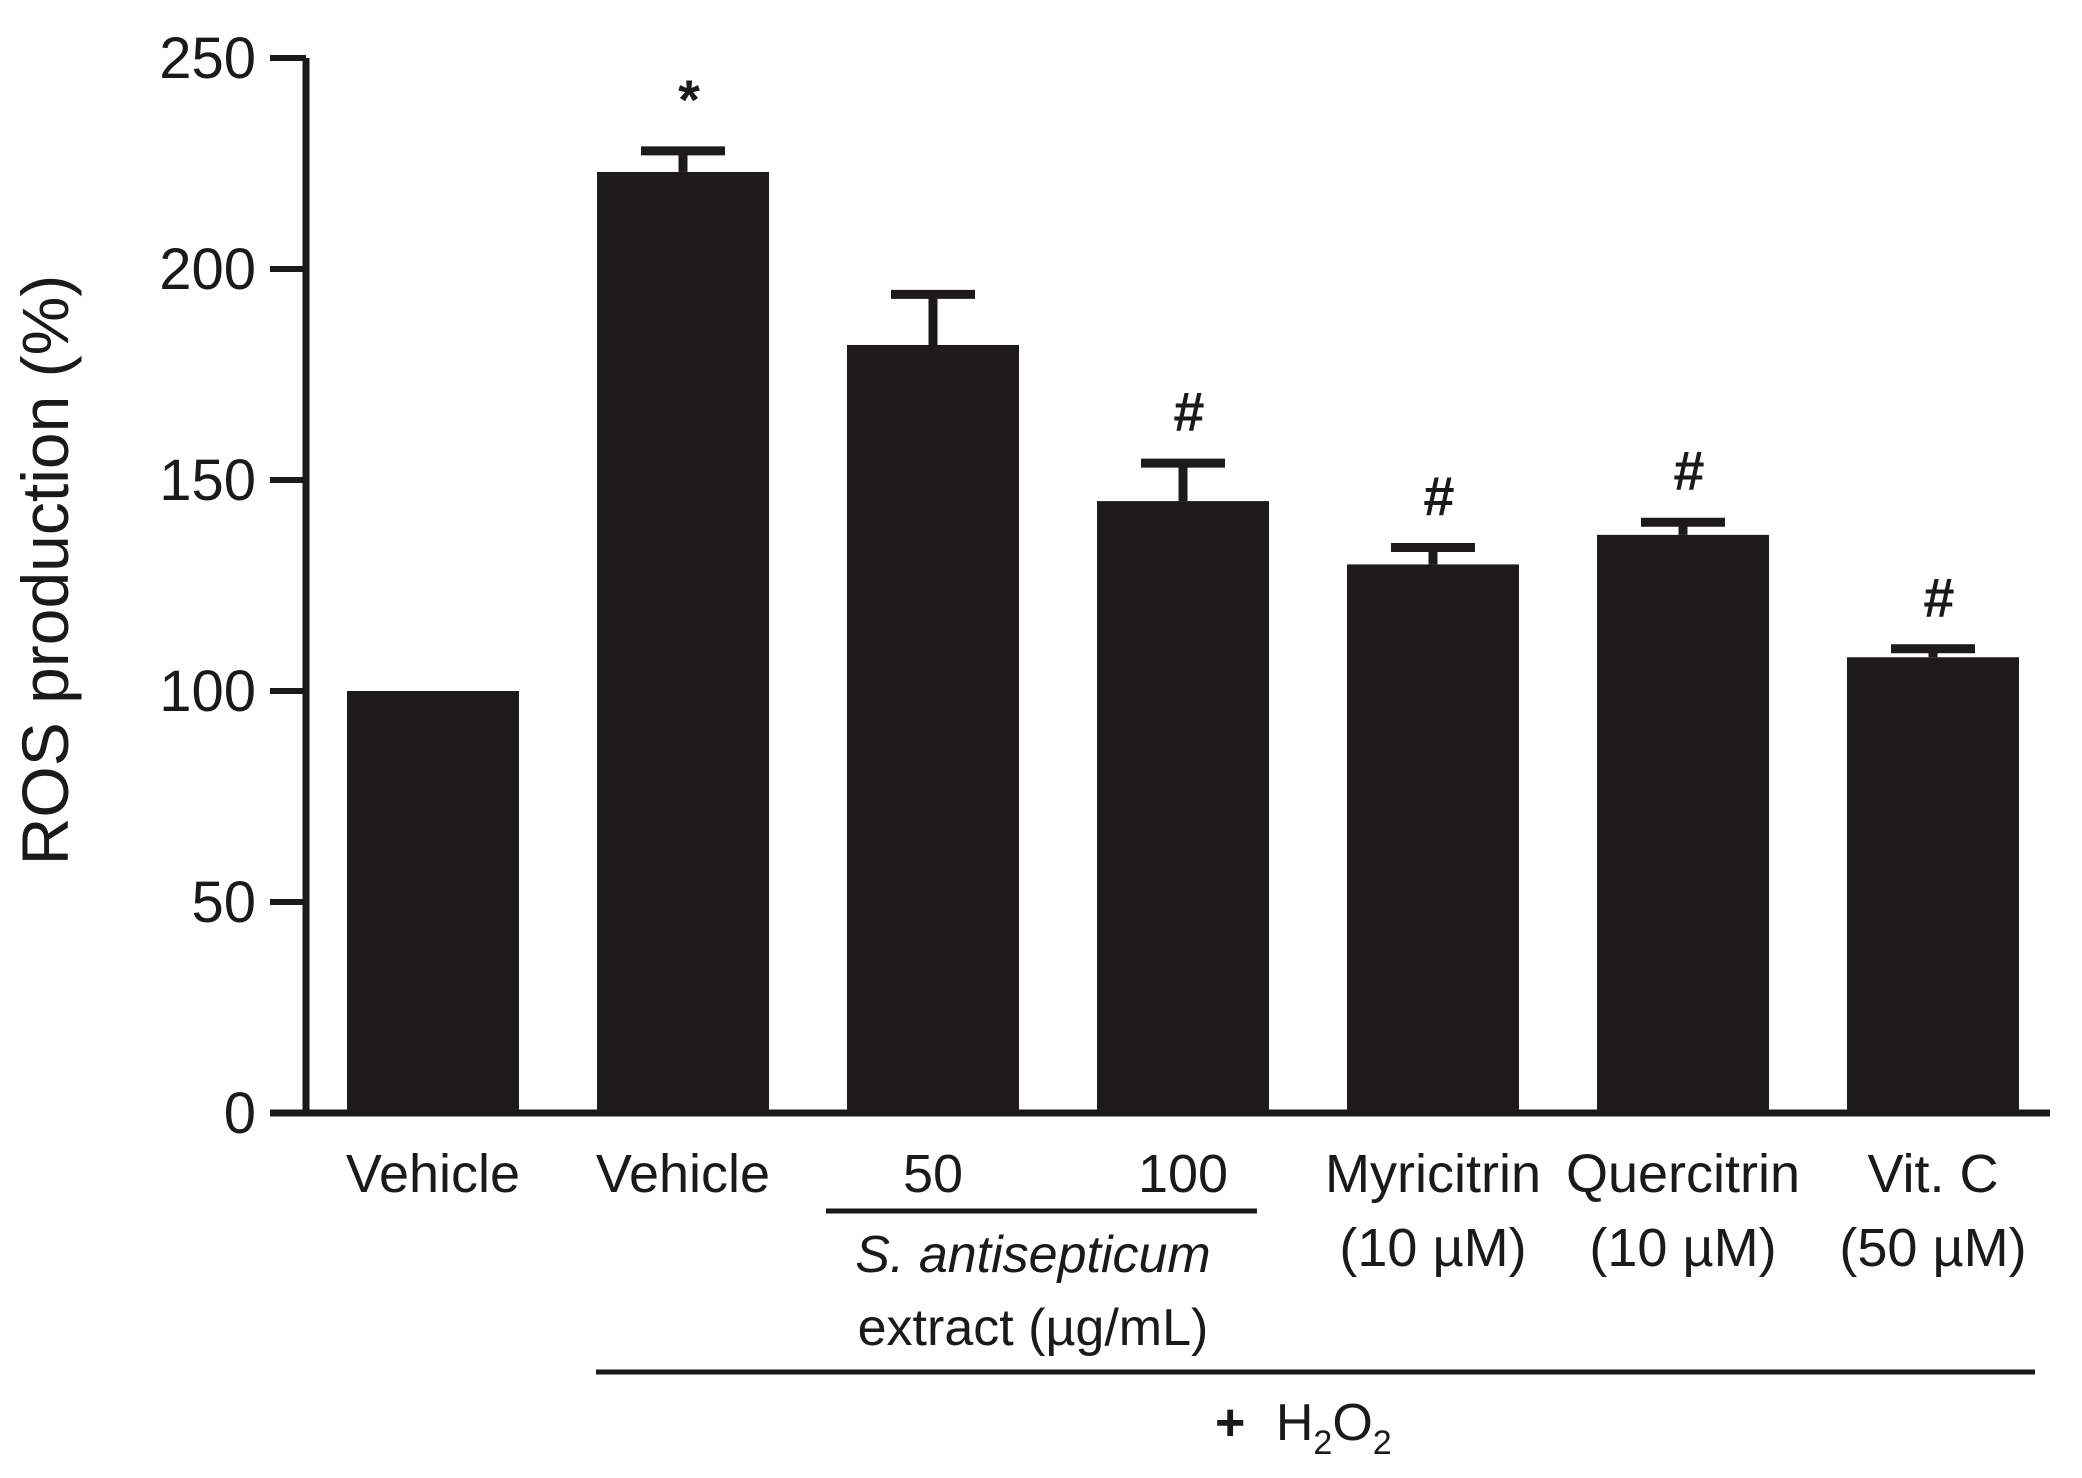 The width and height of the screenshot is (2082, 1478). Describe the element at coordinates (1303, 1428) in the screenshot. I see `h2o2-label: + H2O2` at that location.